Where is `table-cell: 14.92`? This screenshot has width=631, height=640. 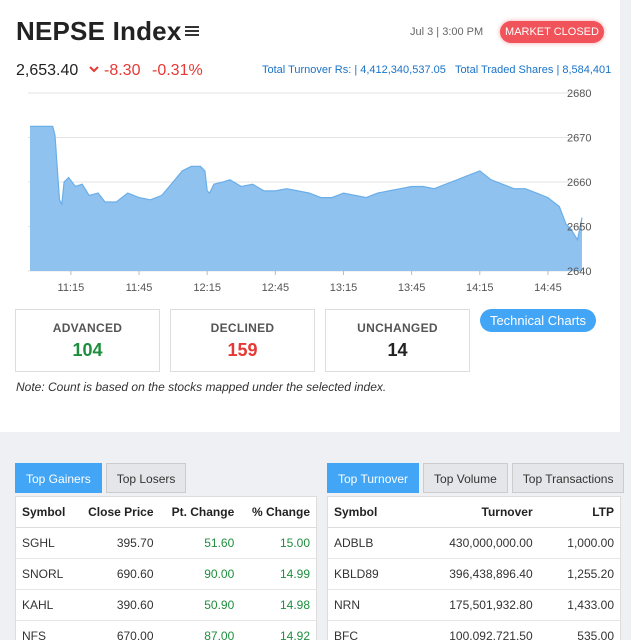 table-cell: 14.92 is located at coordinates (278, 630).